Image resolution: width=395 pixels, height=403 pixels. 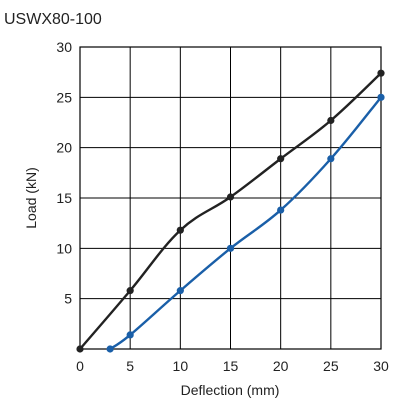 I want to click on y-tick-label: 15, so click(x=64, y=198).